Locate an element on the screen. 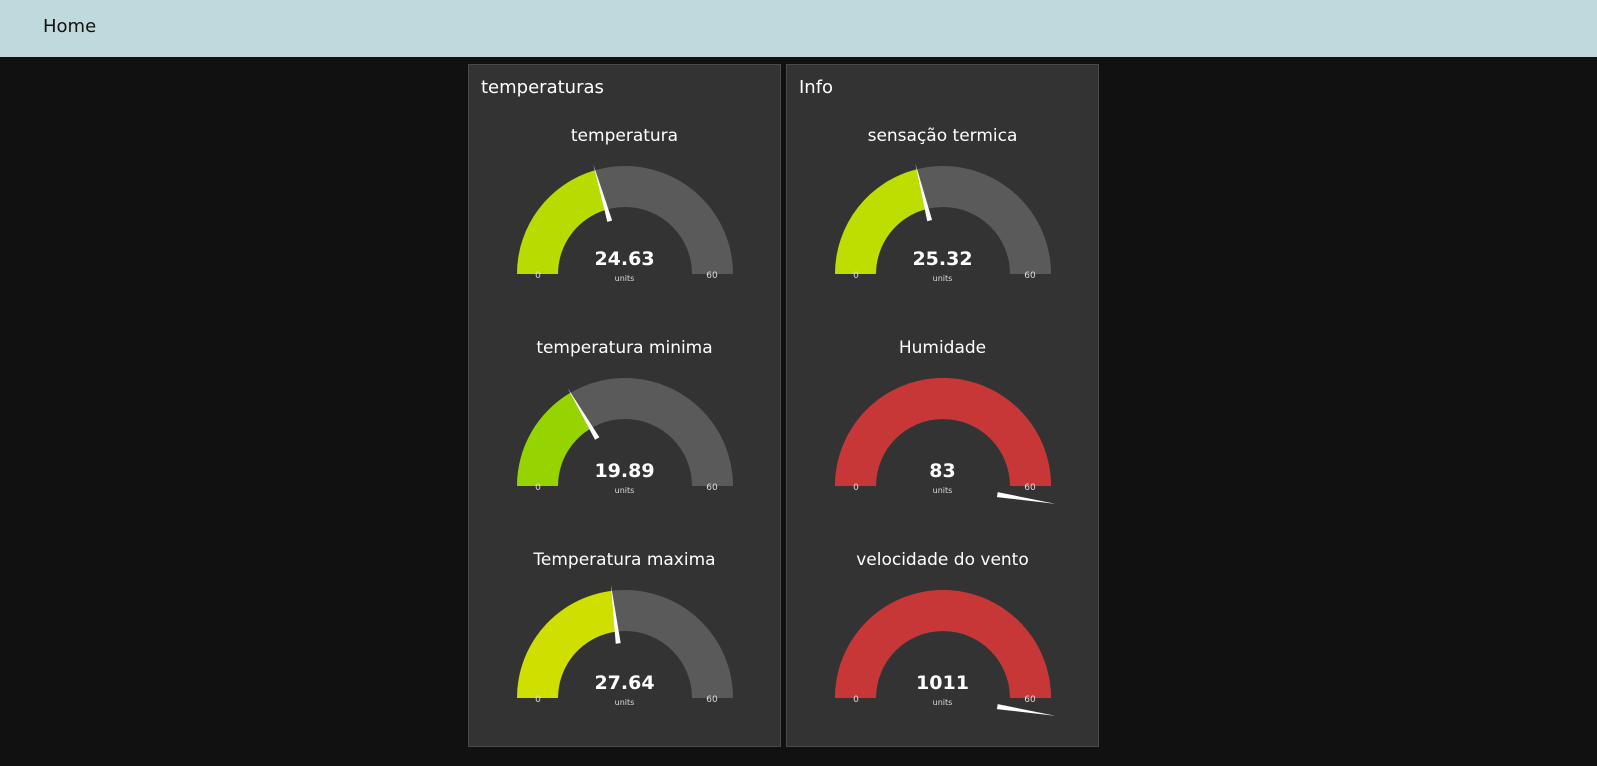  gauge-humidade: Humidade 83 units 0 60 is located at coordinates (942, 437).